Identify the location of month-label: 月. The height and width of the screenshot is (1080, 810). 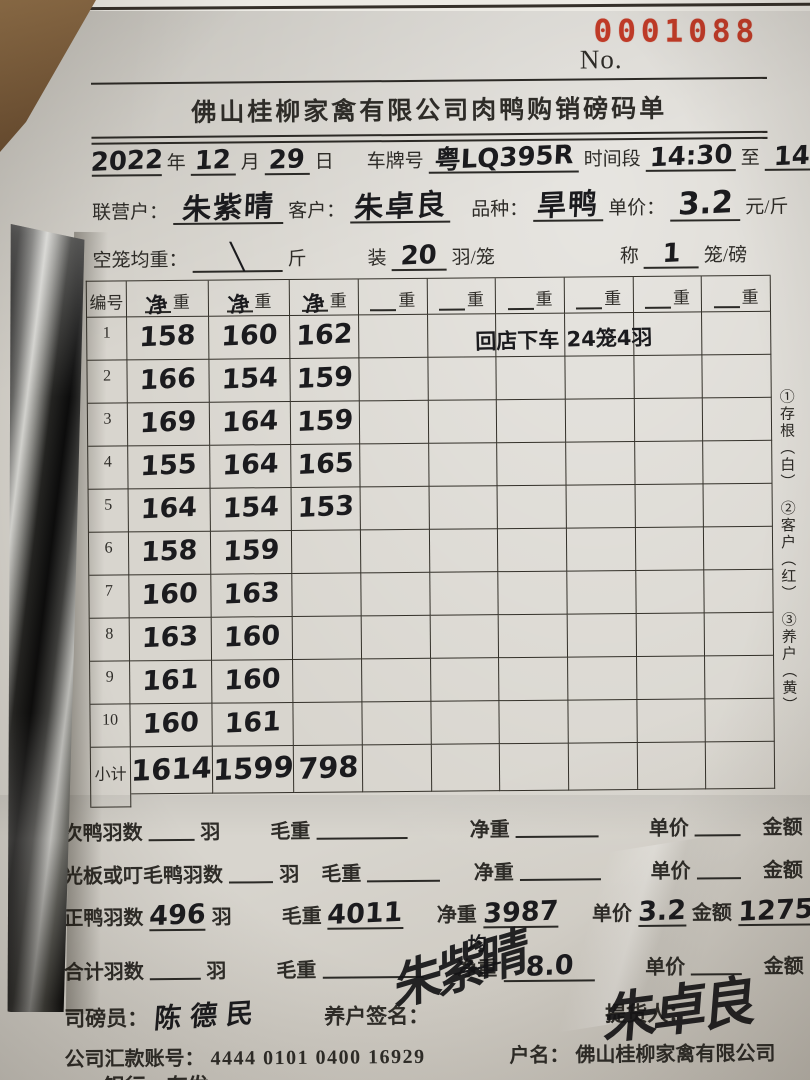
(250, 163).